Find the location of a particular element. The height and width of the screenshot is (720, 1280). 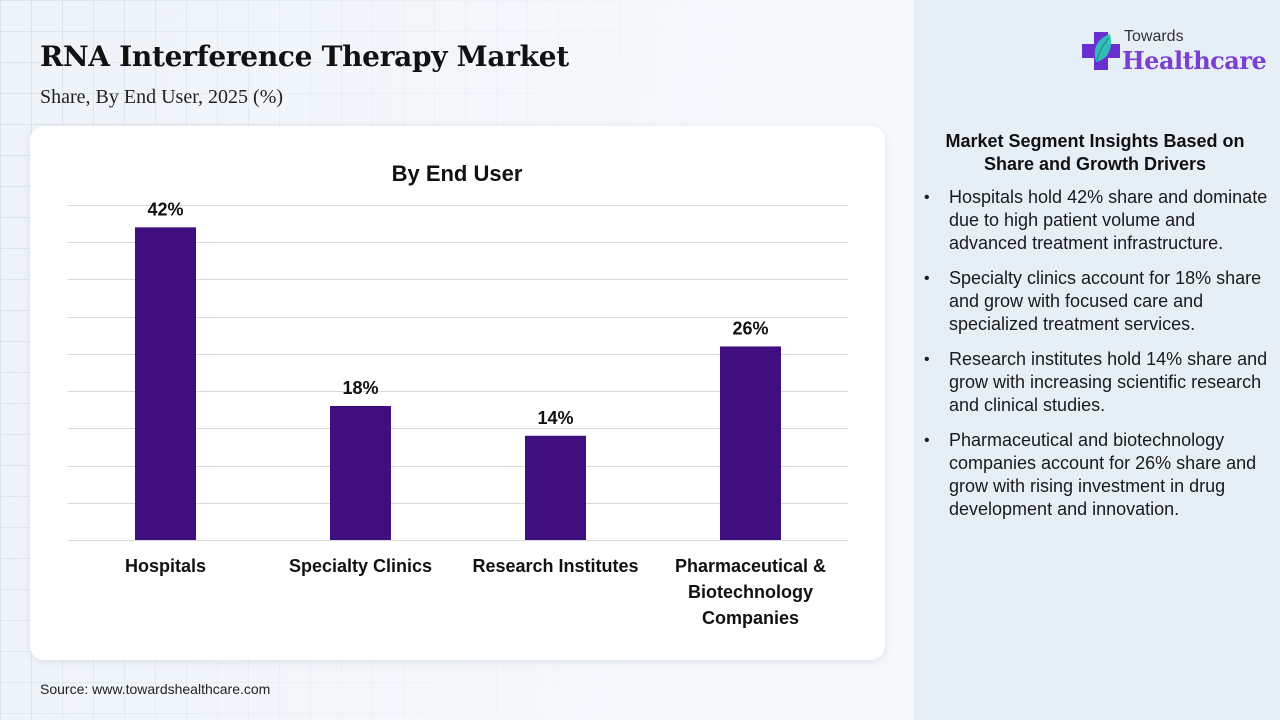

data-label: 42% is located at coordinates (165, 209).